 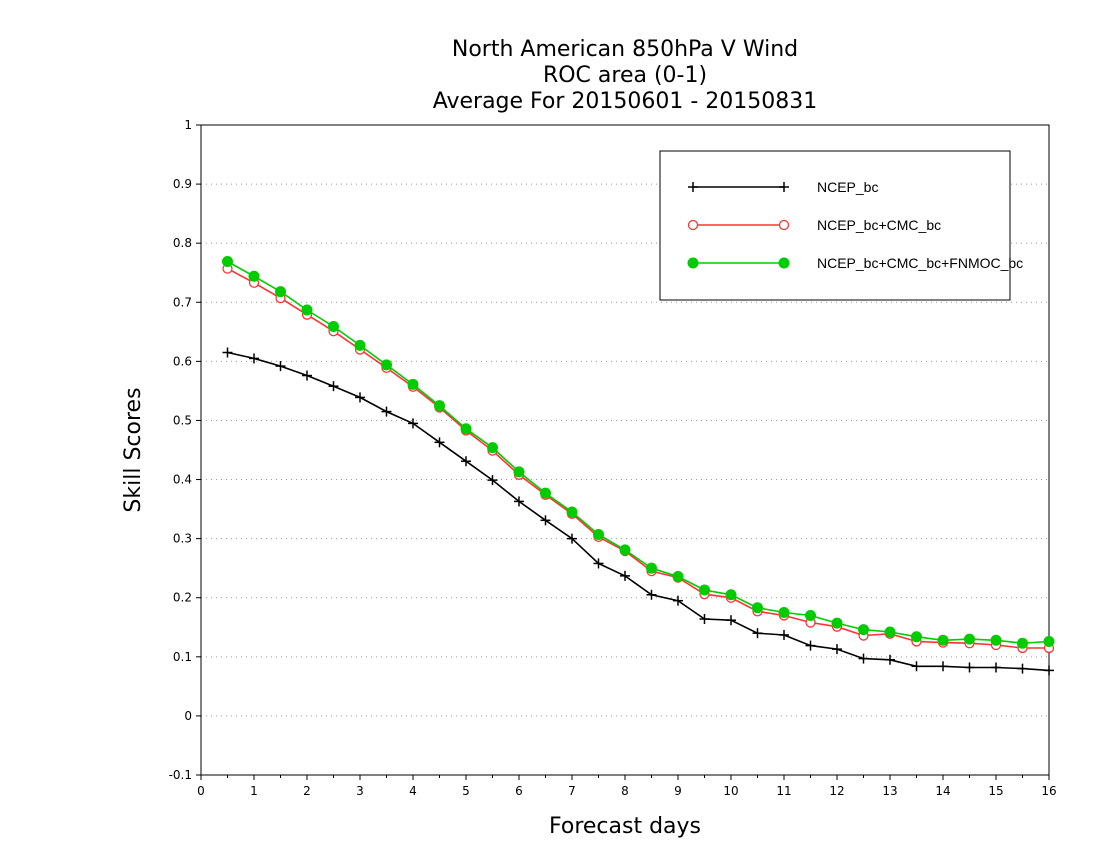 I want to click on x-tick-label: 14, so click(x=942, y=791).